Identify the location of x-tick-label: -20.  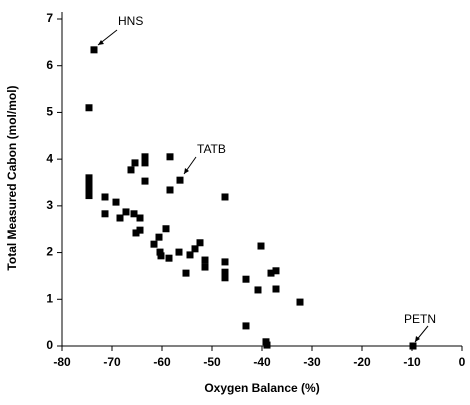
(362, 362).